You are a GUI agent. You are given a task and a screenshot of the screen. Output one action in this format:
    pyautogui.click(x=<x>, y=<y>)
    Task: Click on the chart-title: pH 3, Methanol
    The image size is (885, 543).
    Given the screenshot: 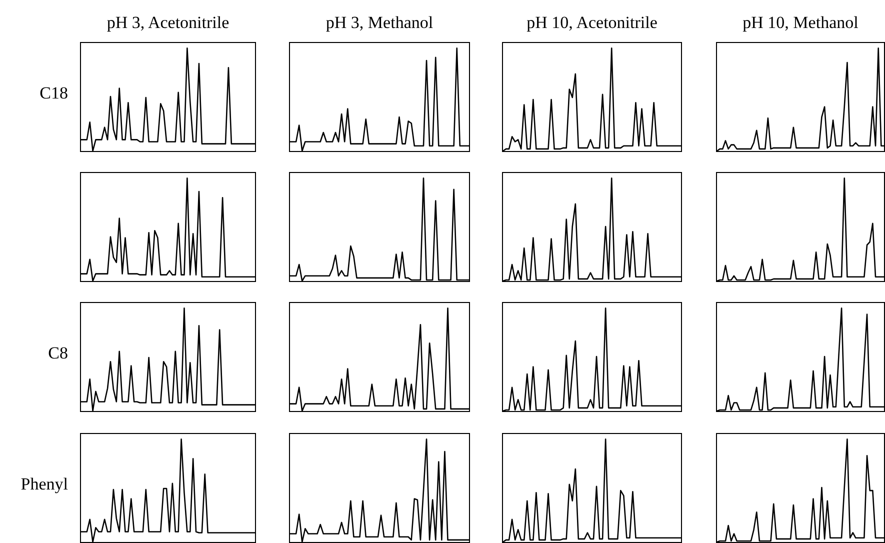 What is the action you would take?
    pyautogui.click(x=380, y=22)
    